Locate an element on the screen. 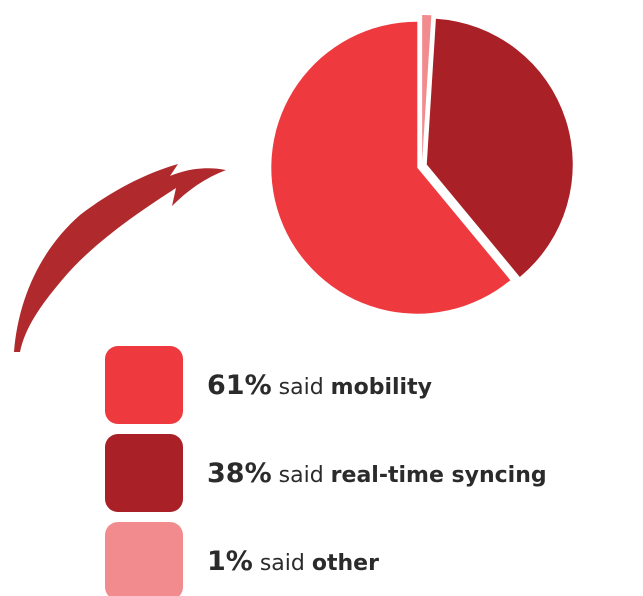  legend-label: real-time syncing is located at coordinates (439, 475).